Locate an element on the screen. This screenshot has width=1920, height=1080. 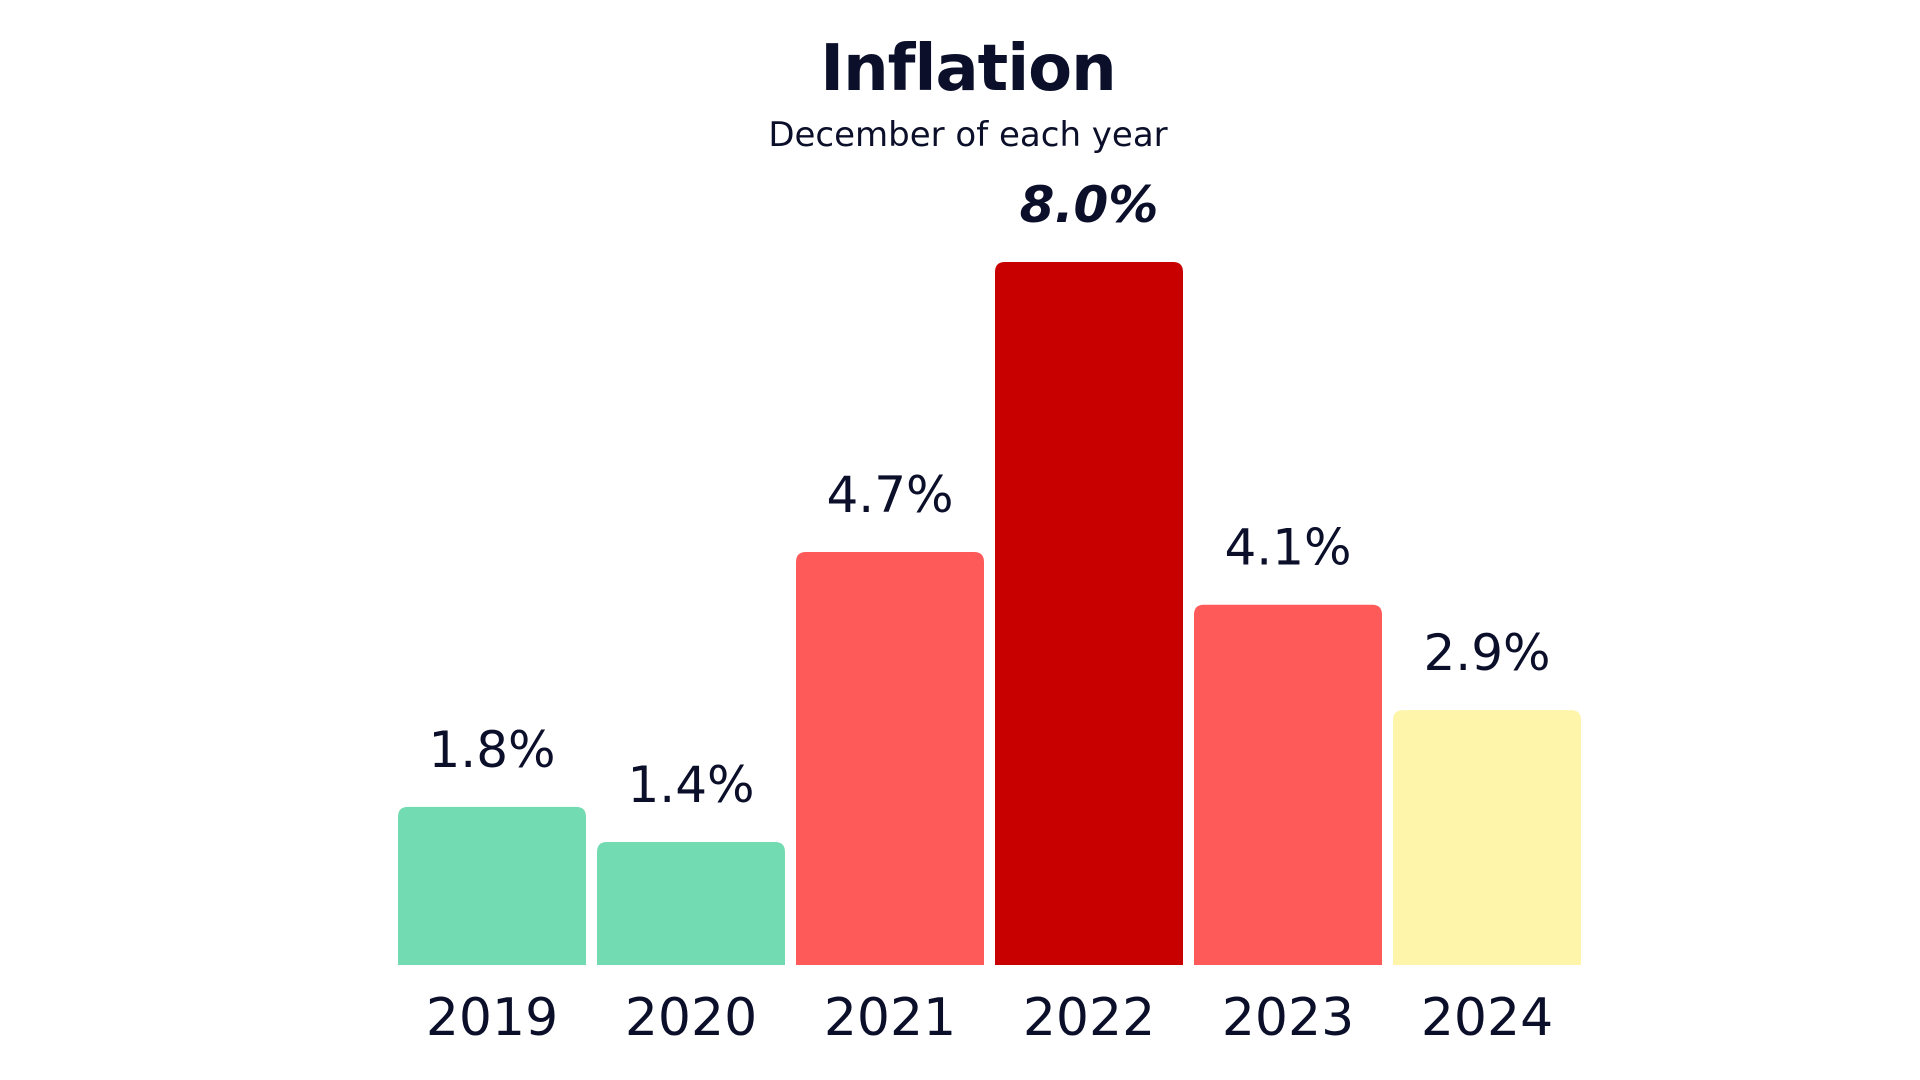
x-tick-label-2019: 2019 is located at coordinates (492, 1018).